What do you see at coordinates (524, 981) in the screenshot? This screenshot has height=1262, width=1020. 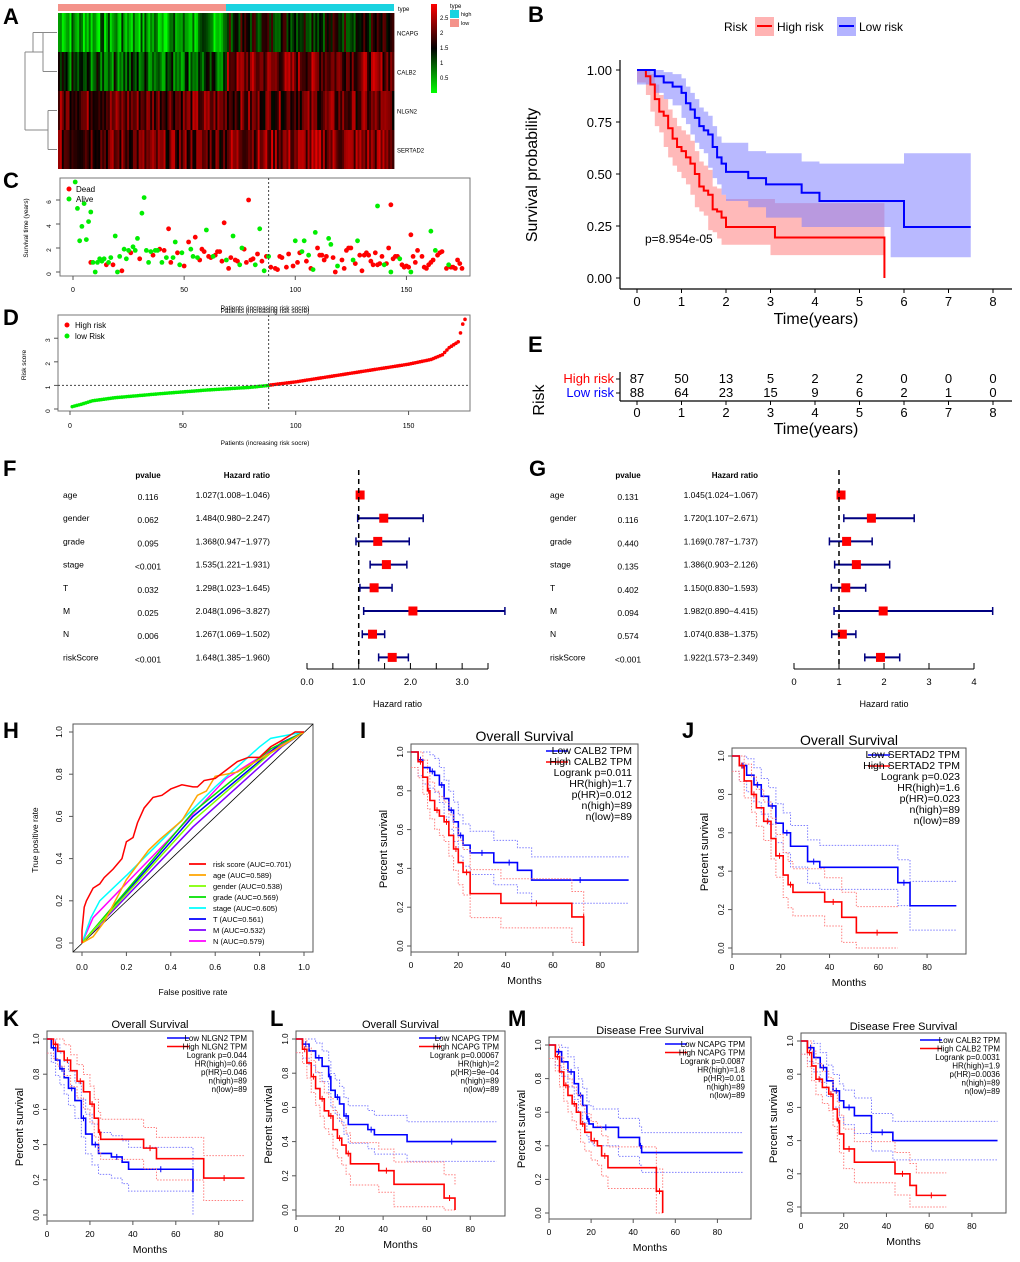 I see `x-axis-label: Months` at bounding box center [524, 981].